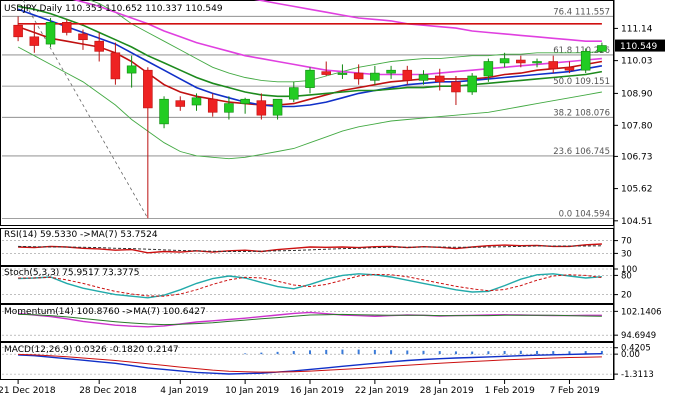 This screenshot has height=400, width=700. I want to click on momentum-series-Momentum, so click(310, 319).